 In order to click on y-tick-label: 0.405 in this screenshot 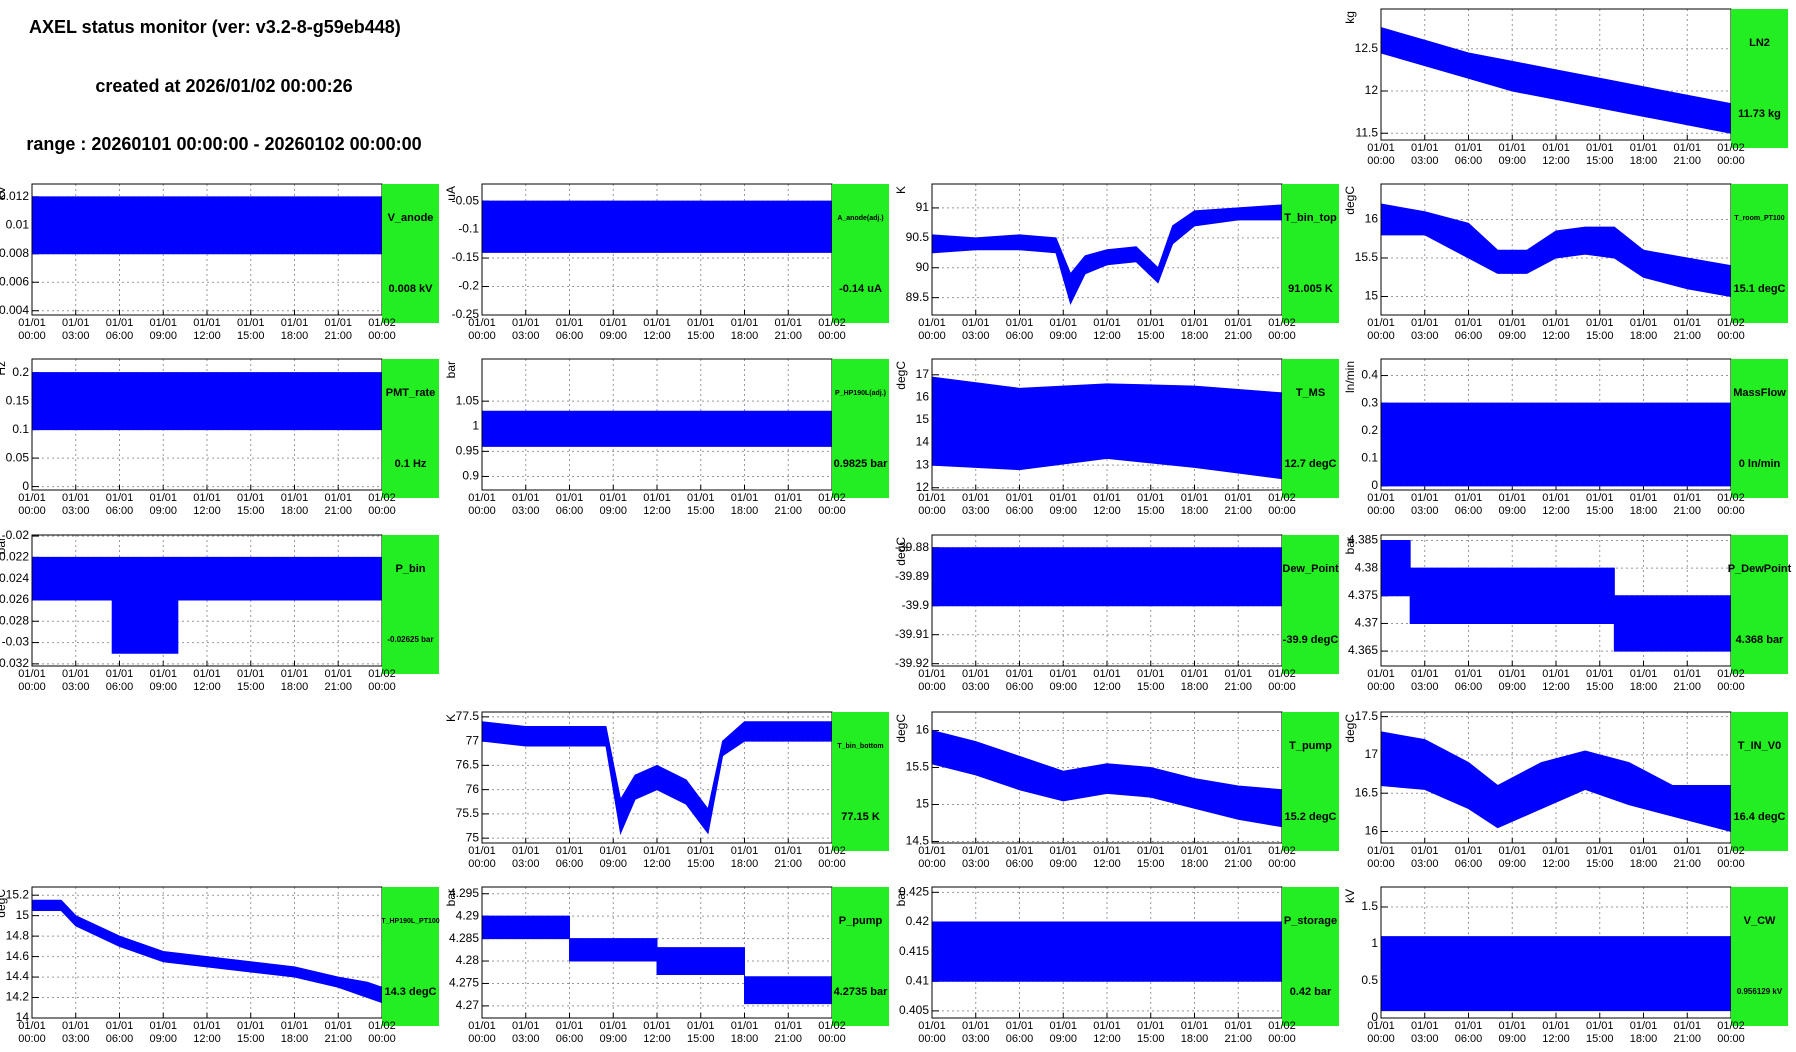, I will do `click(914, 1010)`.